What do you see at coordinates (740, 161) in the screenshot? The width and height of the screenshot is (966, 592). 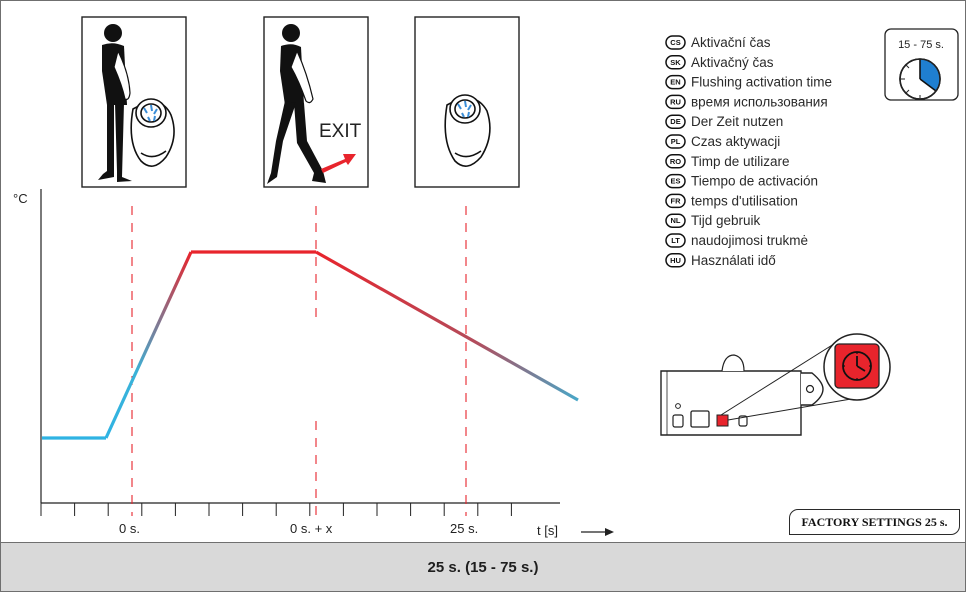 I see `language-label: Timp de utilizare` at bounding box center [740, 161].